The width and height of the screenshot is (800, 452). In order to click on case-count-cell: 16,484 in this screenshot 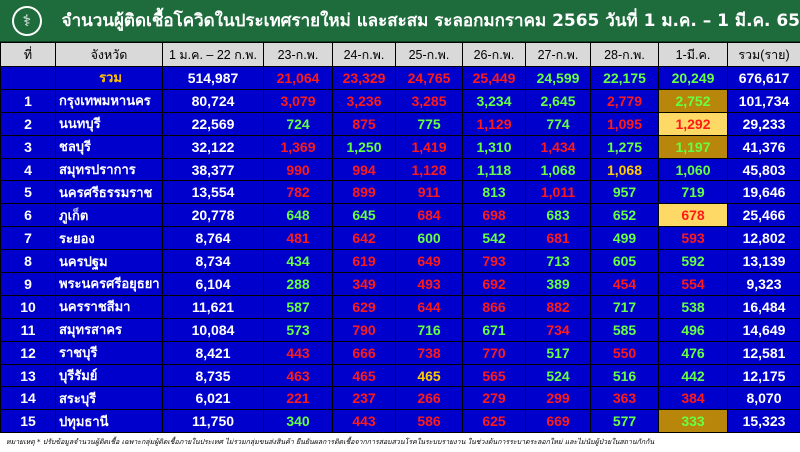, I will do `click(763, 306)`.